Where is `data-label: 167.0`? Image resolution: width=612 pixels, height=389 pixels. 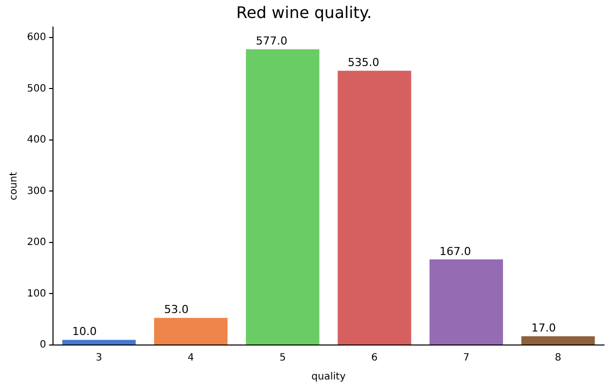 data-label: 167.0 is located at coordinates (456, 251).